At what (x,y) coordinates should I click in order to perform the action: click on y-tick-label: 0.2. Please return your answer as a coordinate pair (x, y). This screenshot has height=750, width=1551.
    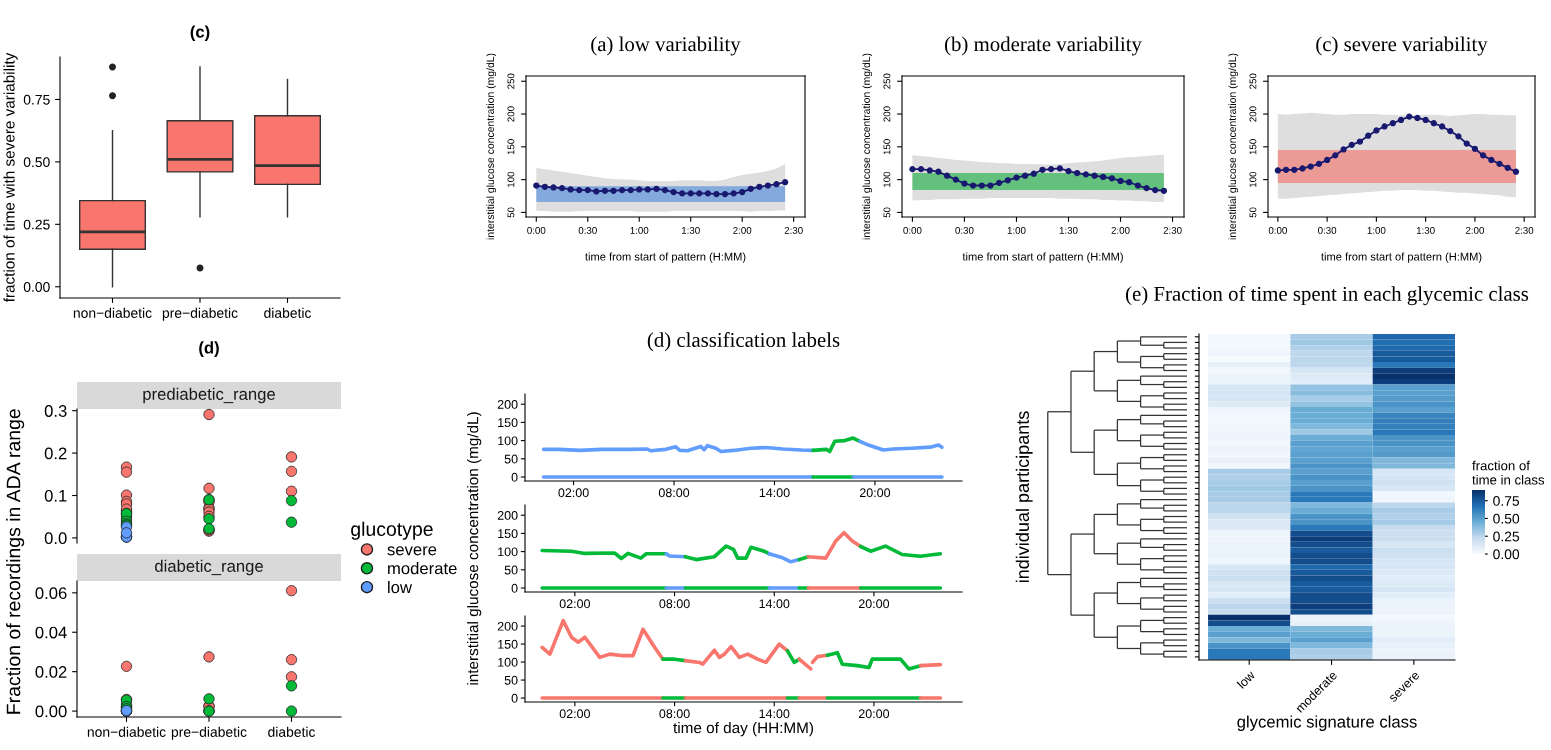
    Looking at the image, I should click on (55, 453).